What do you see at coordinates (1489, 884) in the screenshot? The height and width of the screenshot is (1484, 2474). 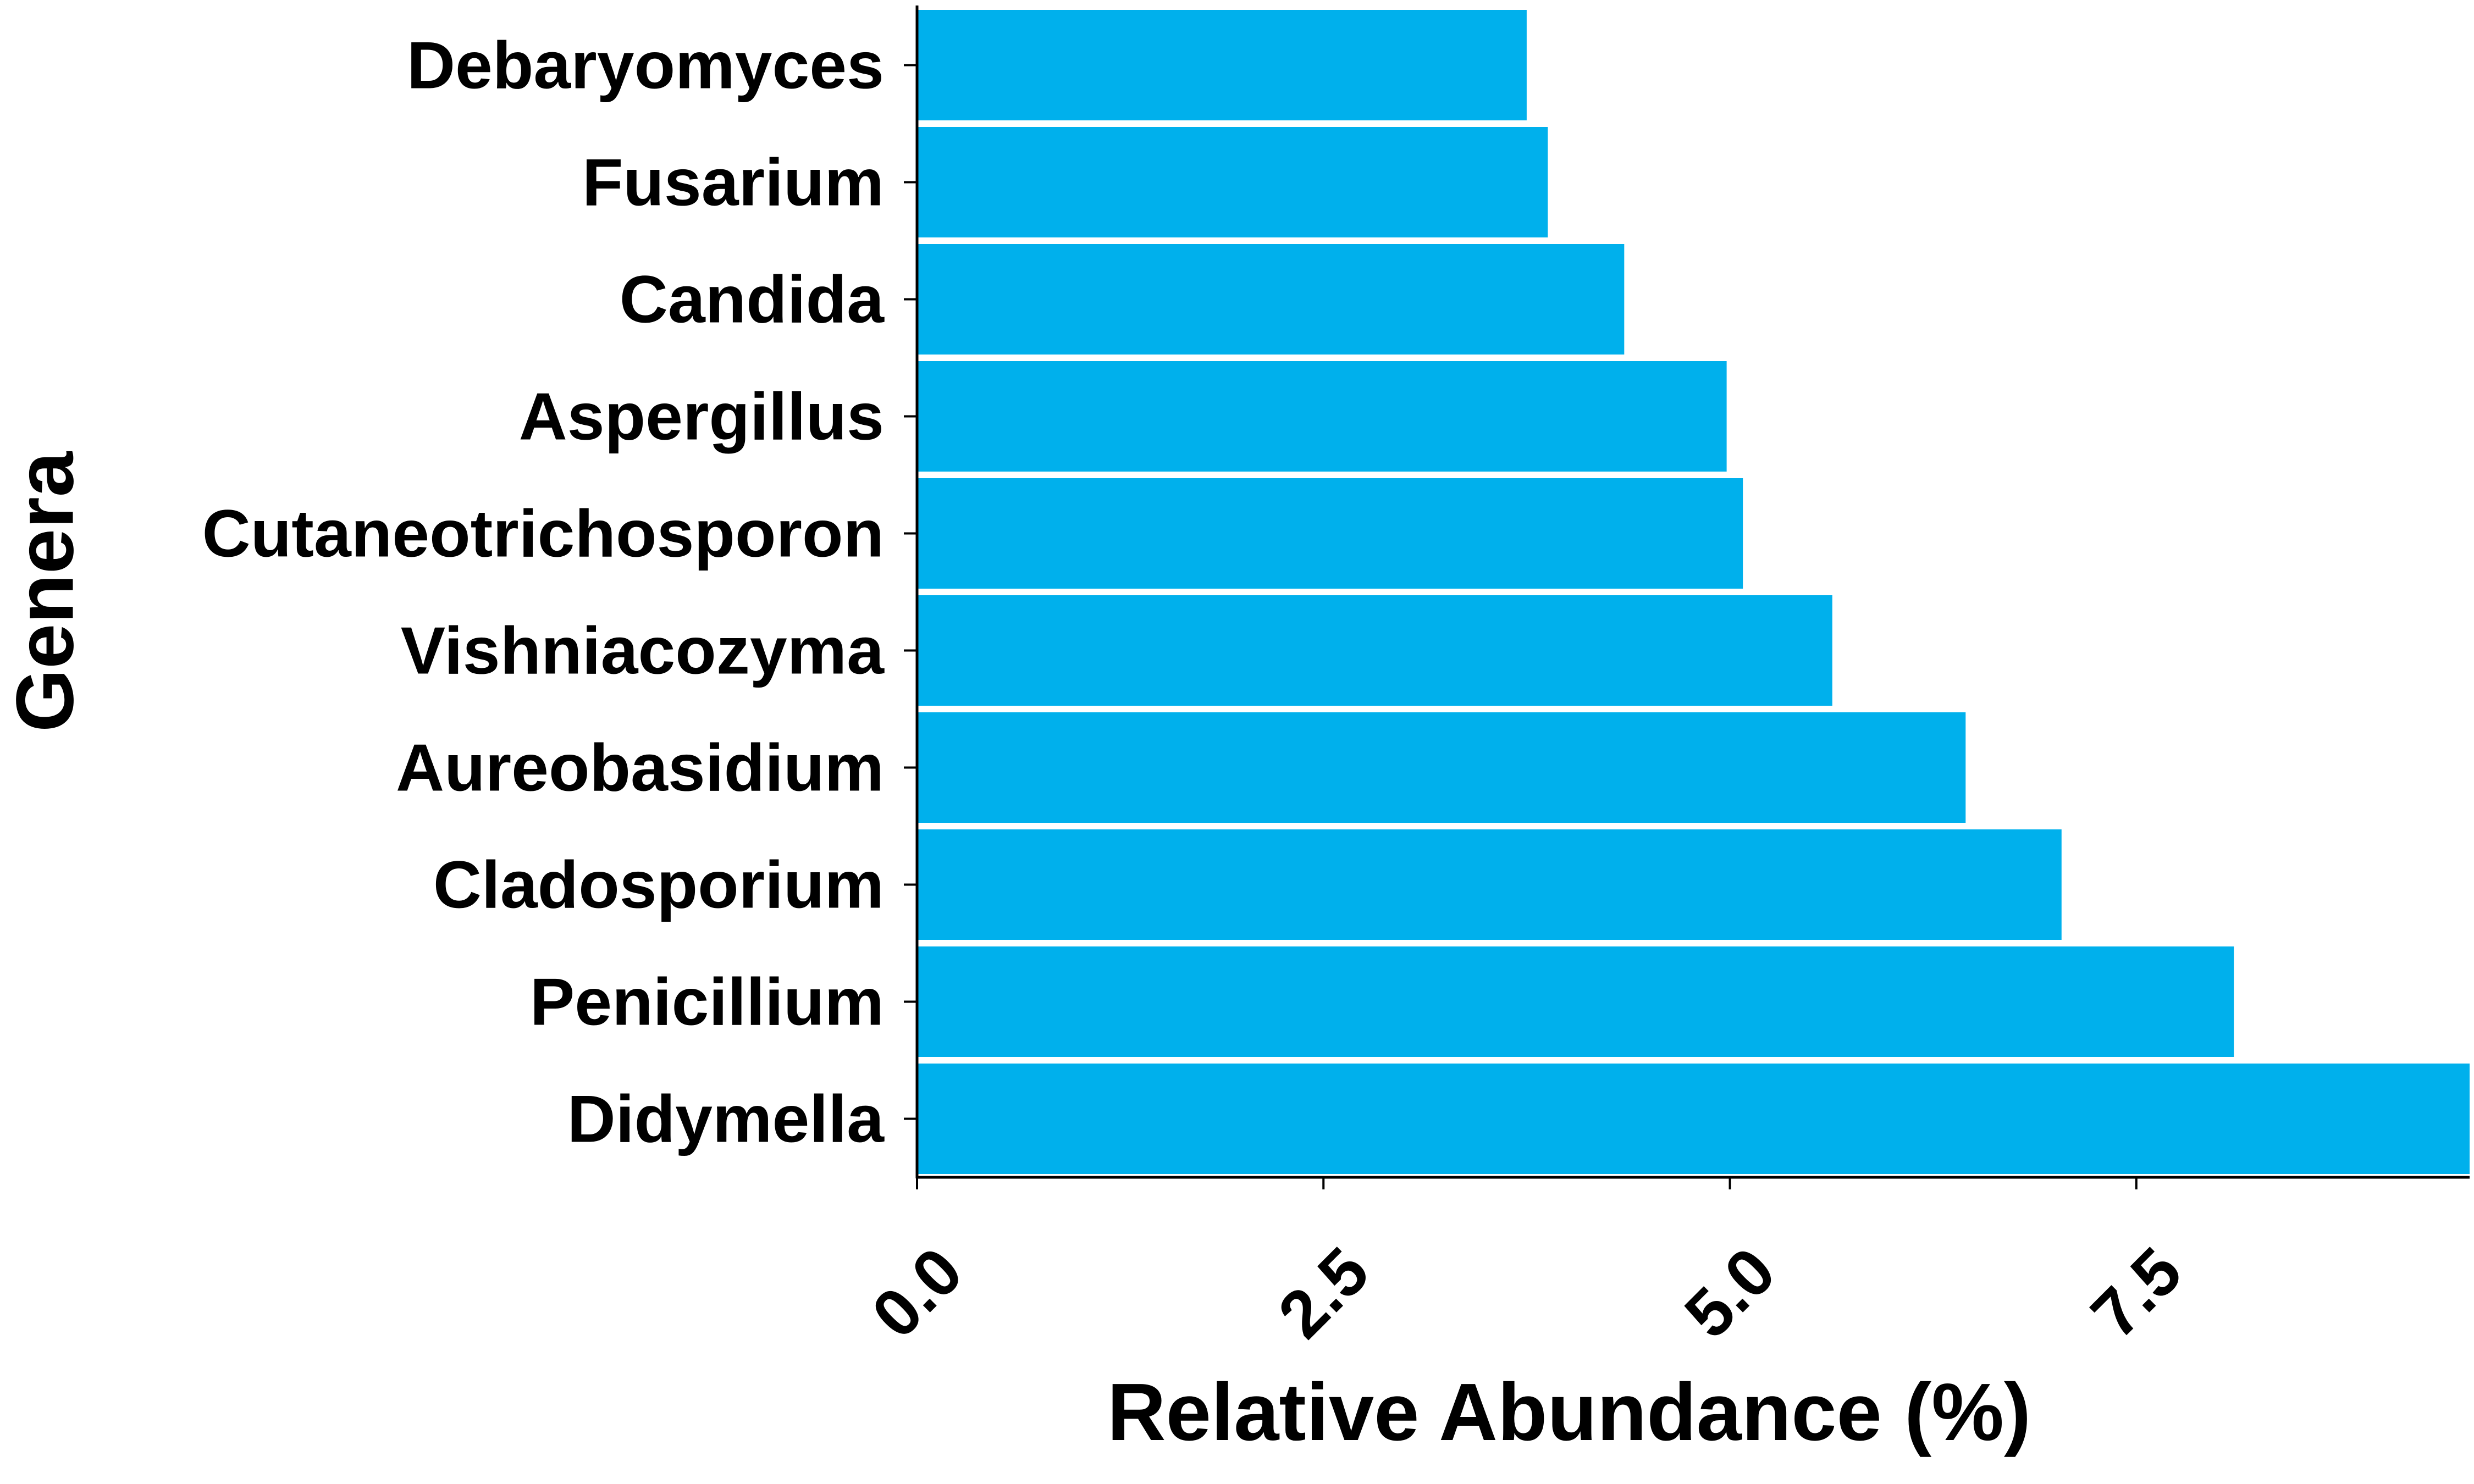 I see `bar-cladosporium` at bounding box center [1489, 884].